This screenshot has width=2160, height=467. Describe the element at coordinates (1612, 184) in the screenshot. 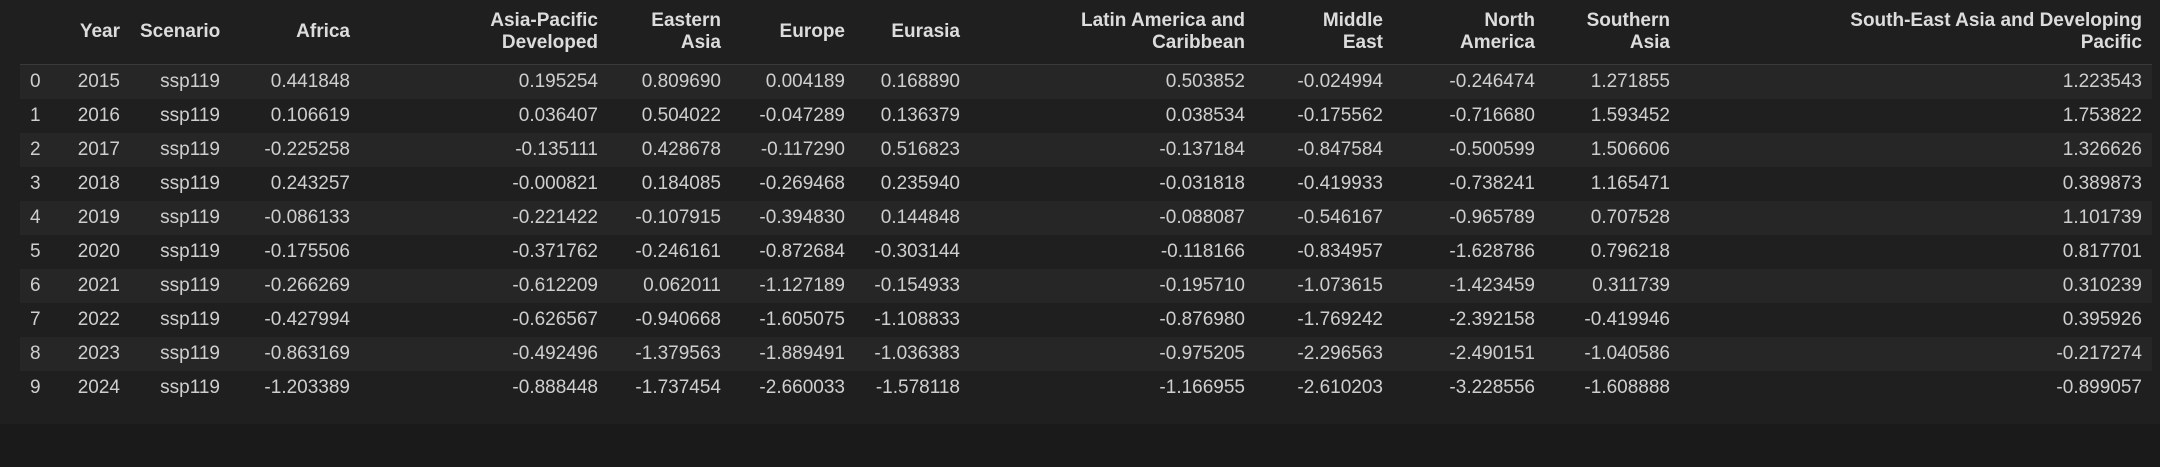

I see `cell-southern-asia: 1.165471` at that location.